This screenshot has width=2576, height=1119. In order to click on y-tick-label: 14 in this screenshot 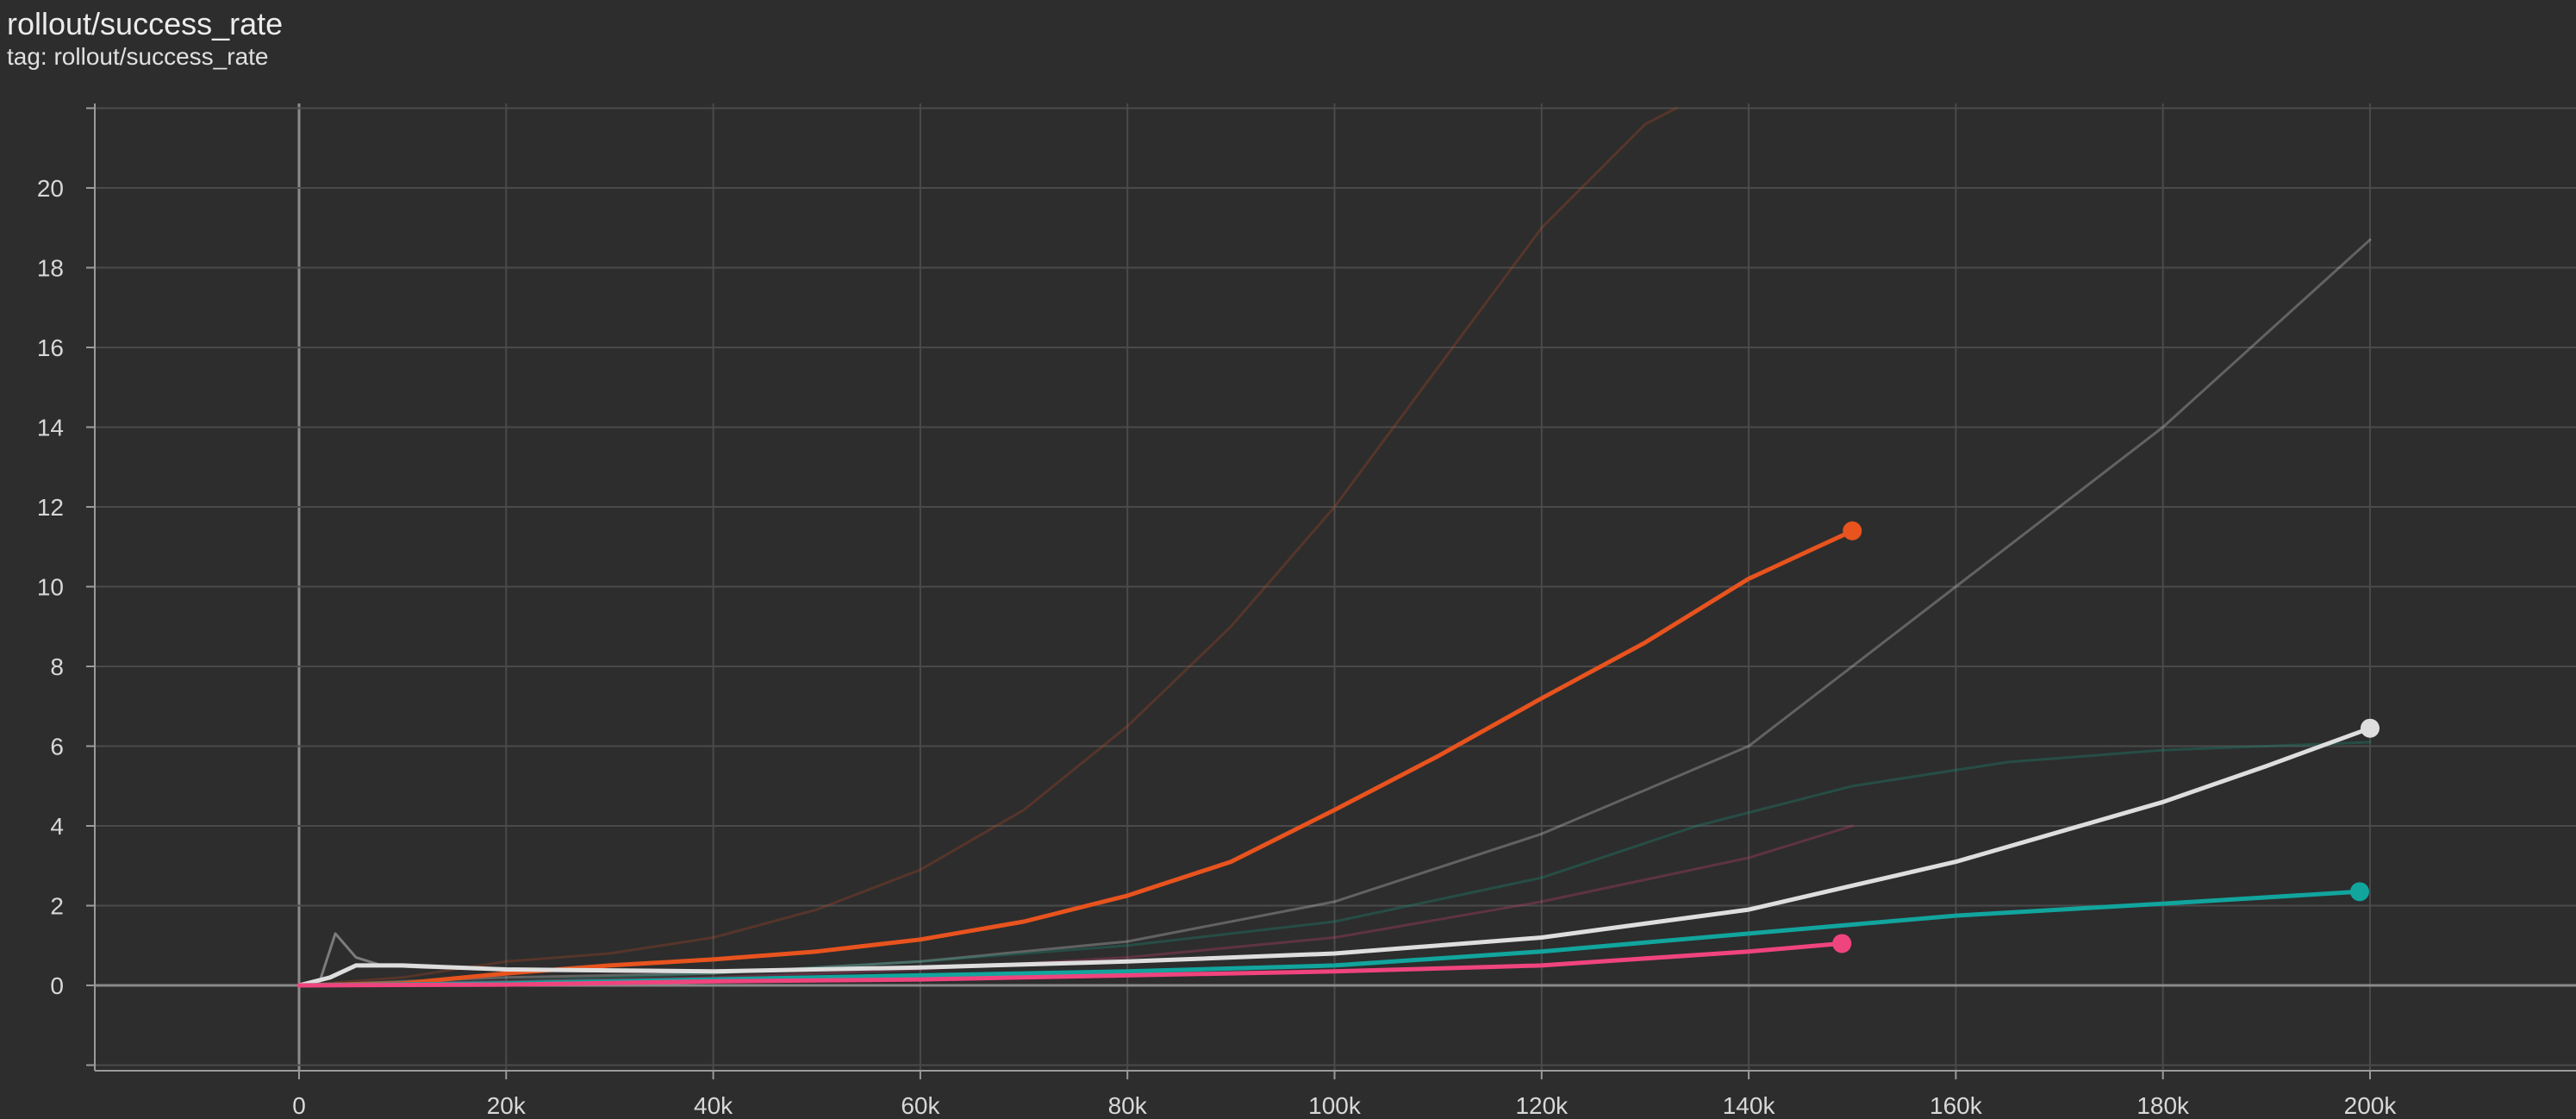, I will do `click(50, 428)`.